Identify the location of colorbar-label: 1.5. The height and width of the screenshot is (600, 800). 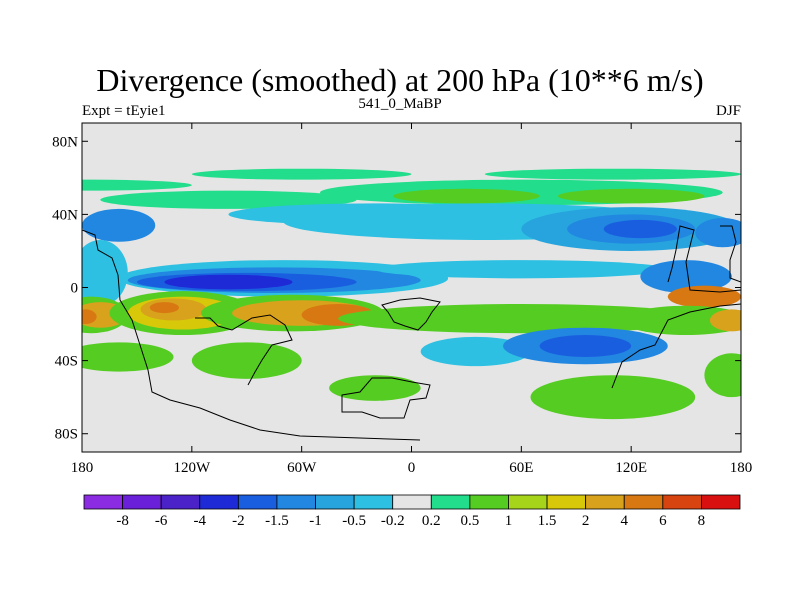
(547, 521).